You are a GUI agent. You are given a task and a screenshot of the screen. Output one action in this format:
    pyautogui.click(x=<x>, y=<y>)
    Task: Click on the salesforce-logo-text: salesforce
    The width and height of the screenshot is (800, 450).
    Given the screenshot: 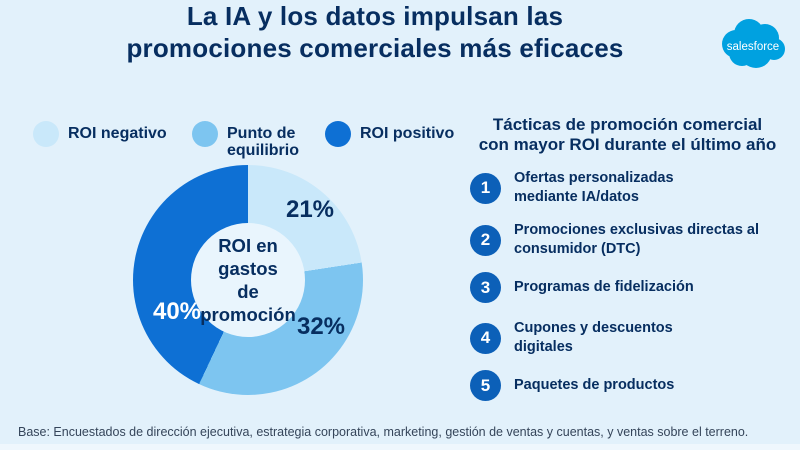 What is the action you would take?
    pyautogui.click(x=753, y=47)
    